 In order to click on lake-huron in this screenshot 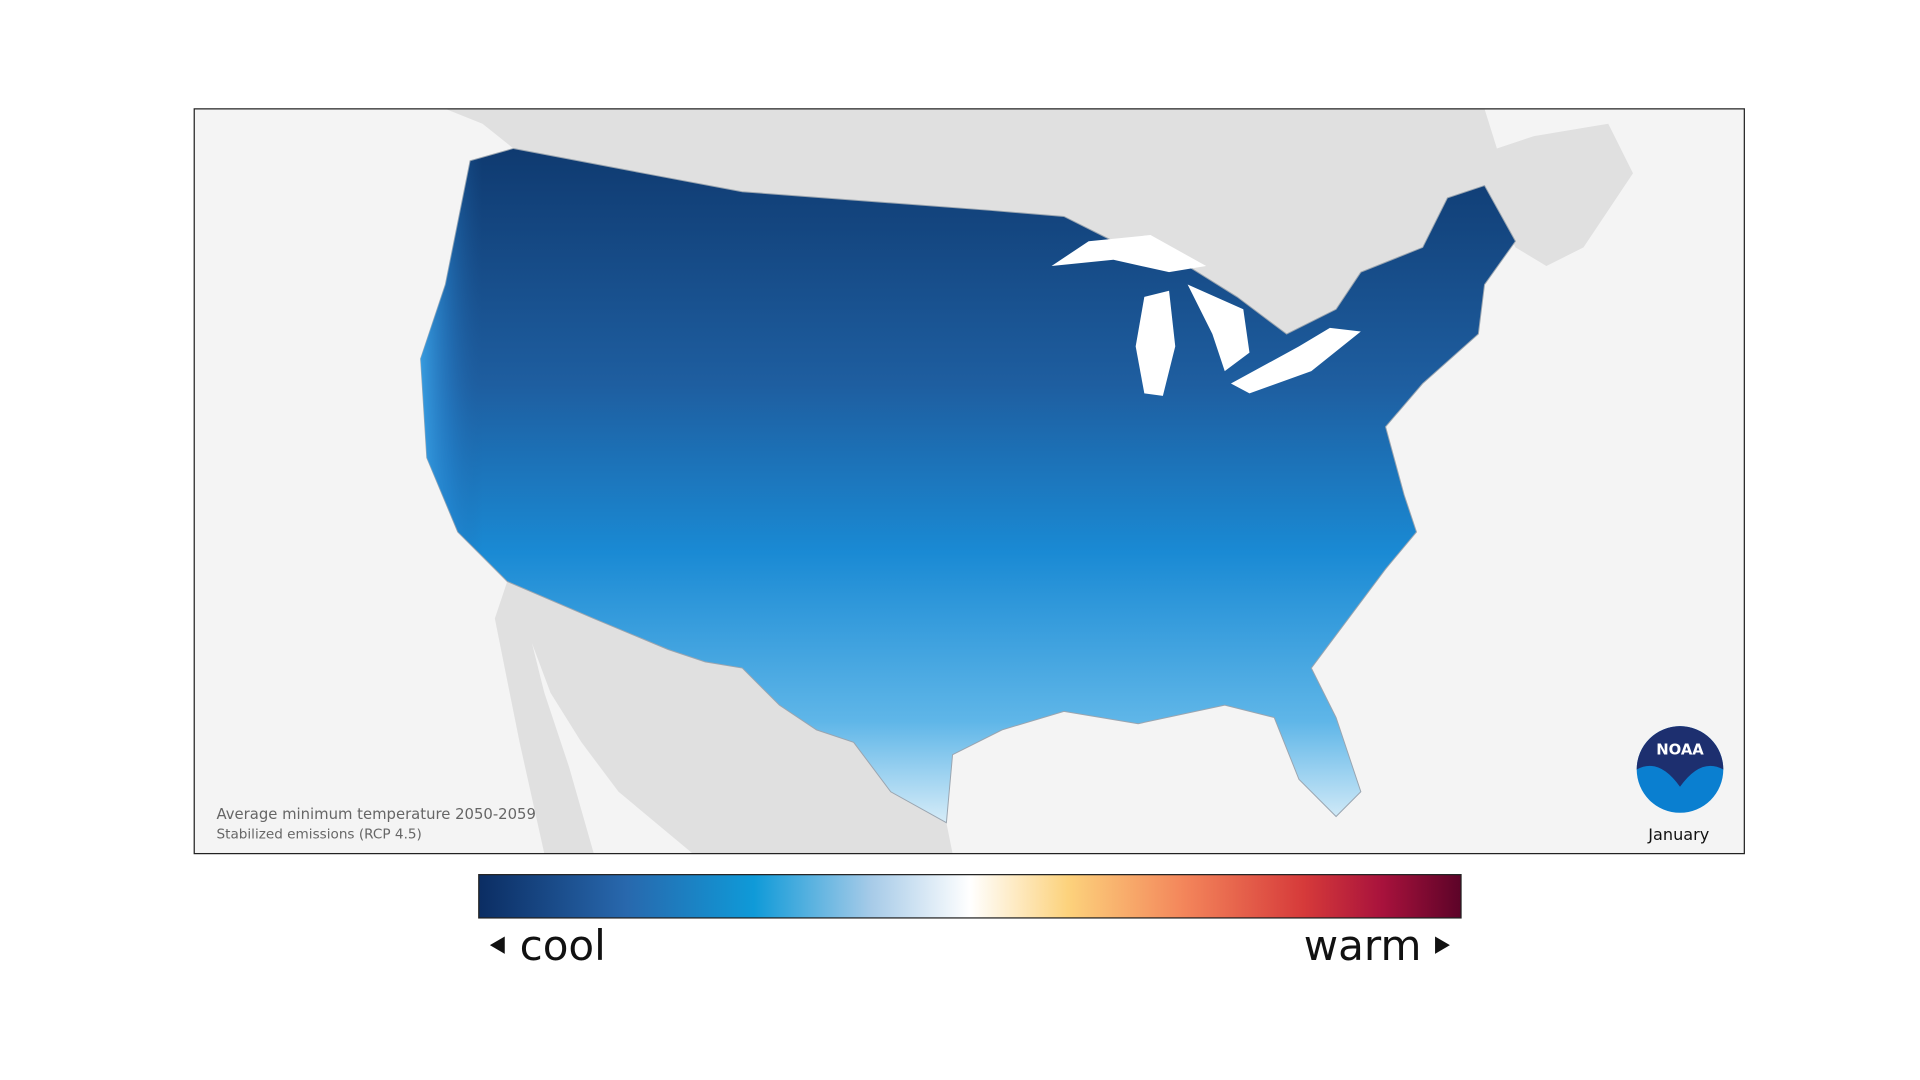, I will do `click(1218, 328)`.